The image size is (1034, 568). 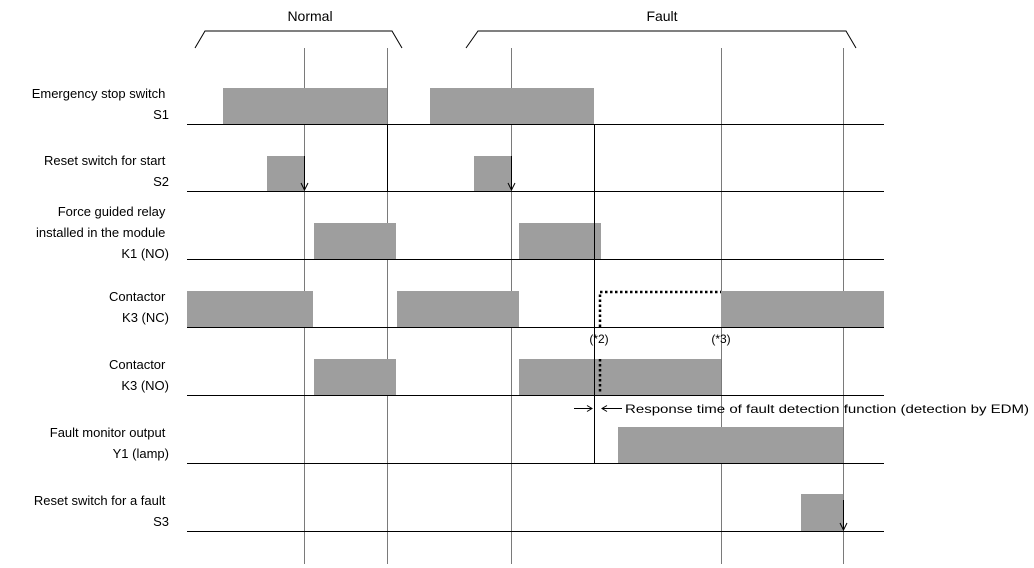 What do you see at coordinates (99, 93) in the screenshot?
I see `label-s1-line1: Emergency stop switch` at bounding box center [99, 93].